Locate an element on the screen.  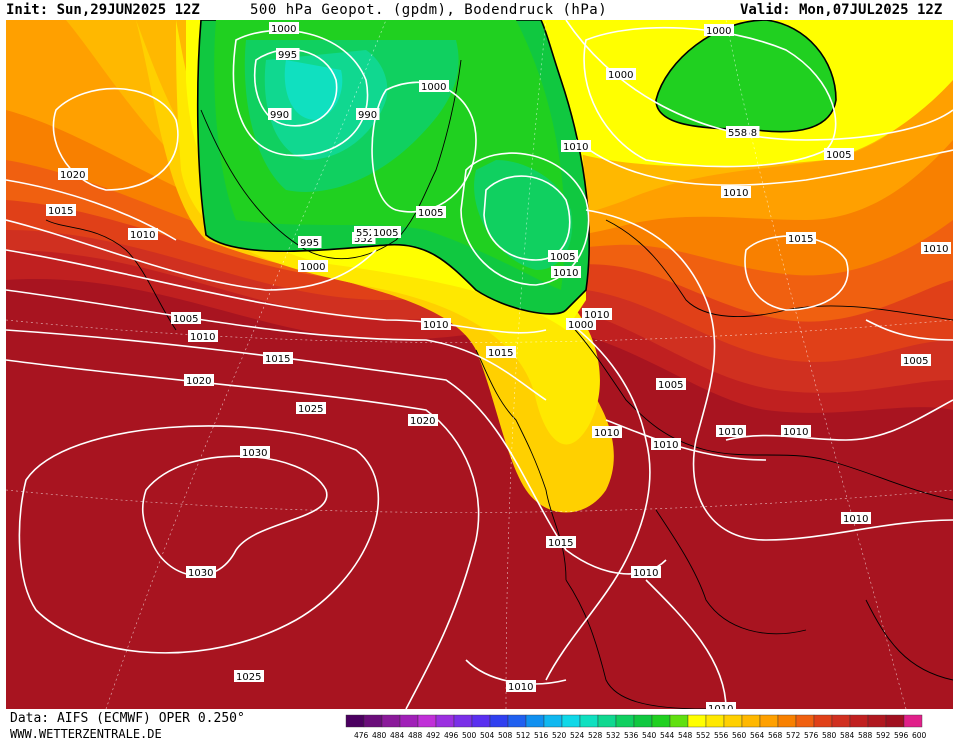
map-title: 500 hPa Geopot. (gpdm), Bodendruck (hPa) is located at coordinates (429, 10).